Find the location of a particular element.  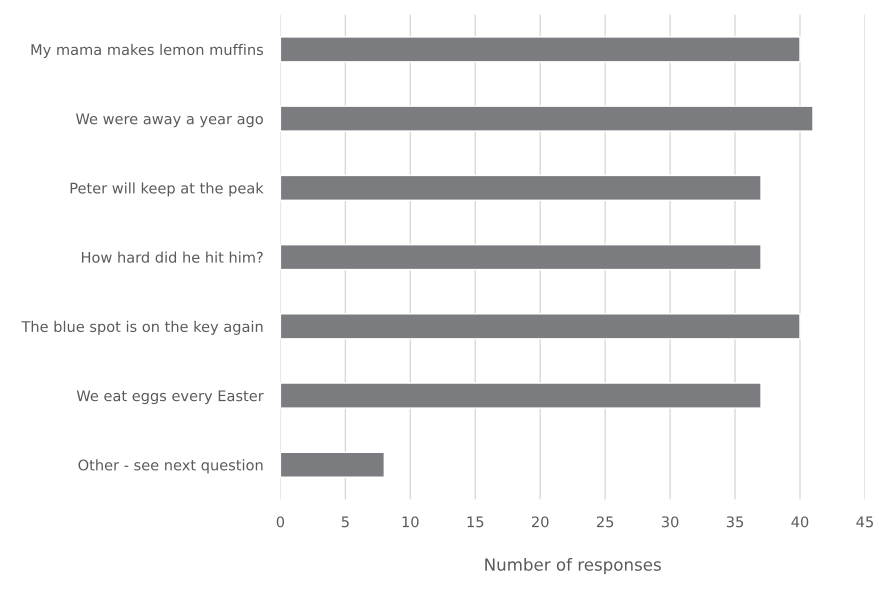

x-tick-label: 45 is located at coordinates (864, 522).